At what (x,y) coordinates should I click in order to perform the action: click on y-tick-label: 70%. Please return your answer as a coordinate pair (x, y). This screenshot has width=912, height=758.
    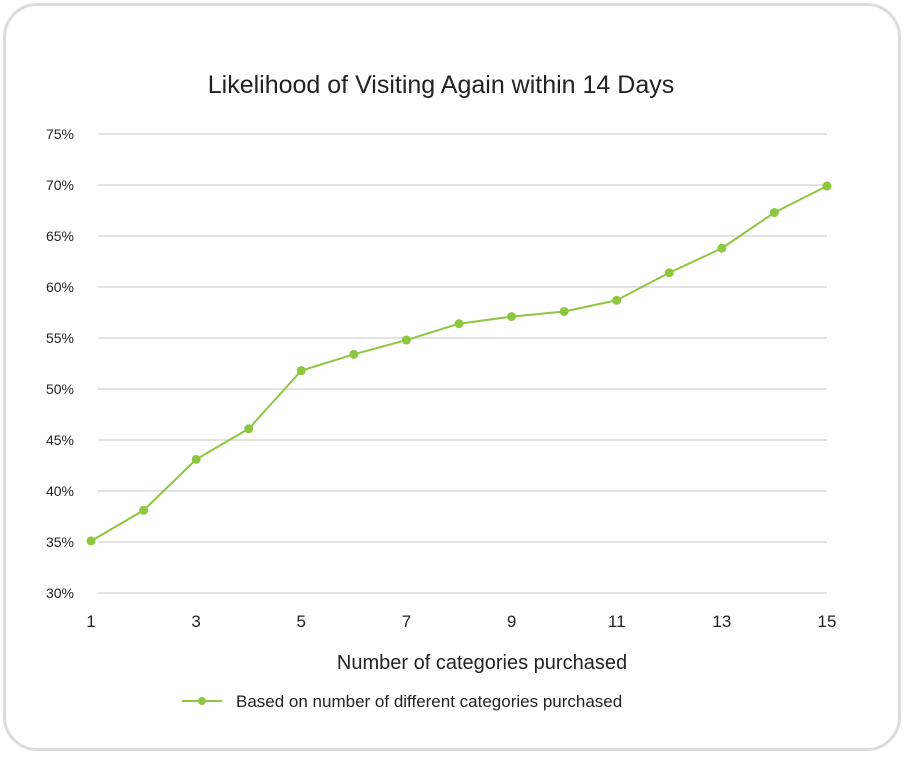
    Looking at the image, I should click on (60, 185).